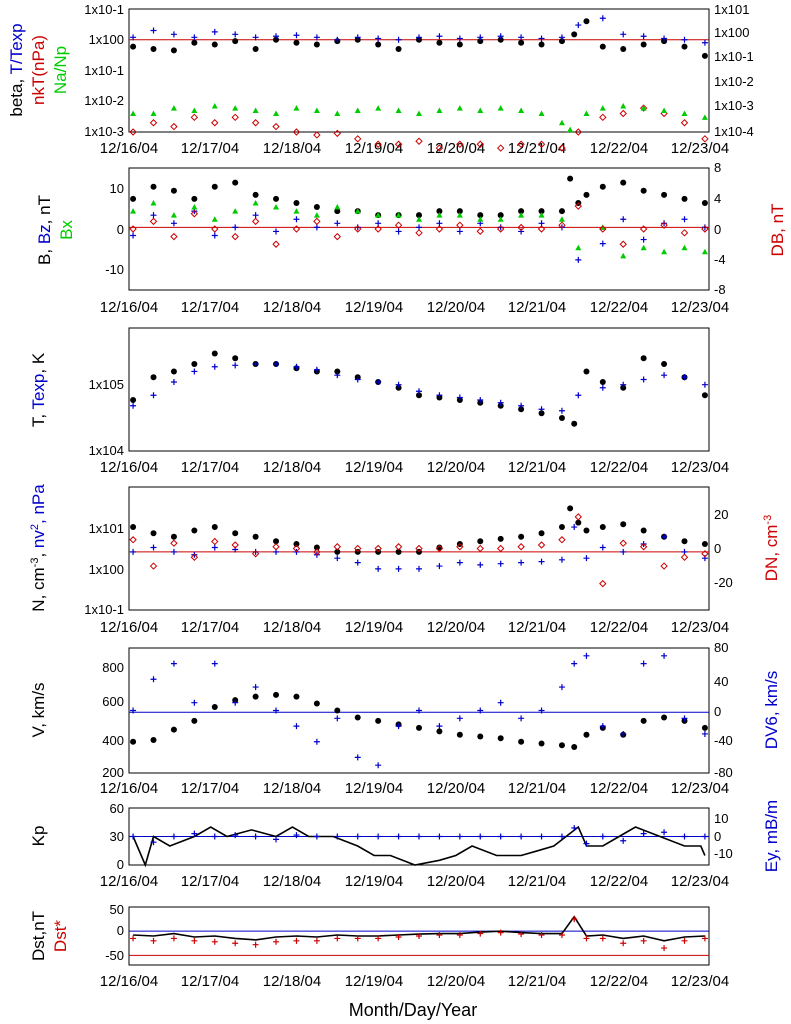  Describe the element at coordinates (537, 148) in the screenshot. I see `date-tick: 12/21/04` at that location.